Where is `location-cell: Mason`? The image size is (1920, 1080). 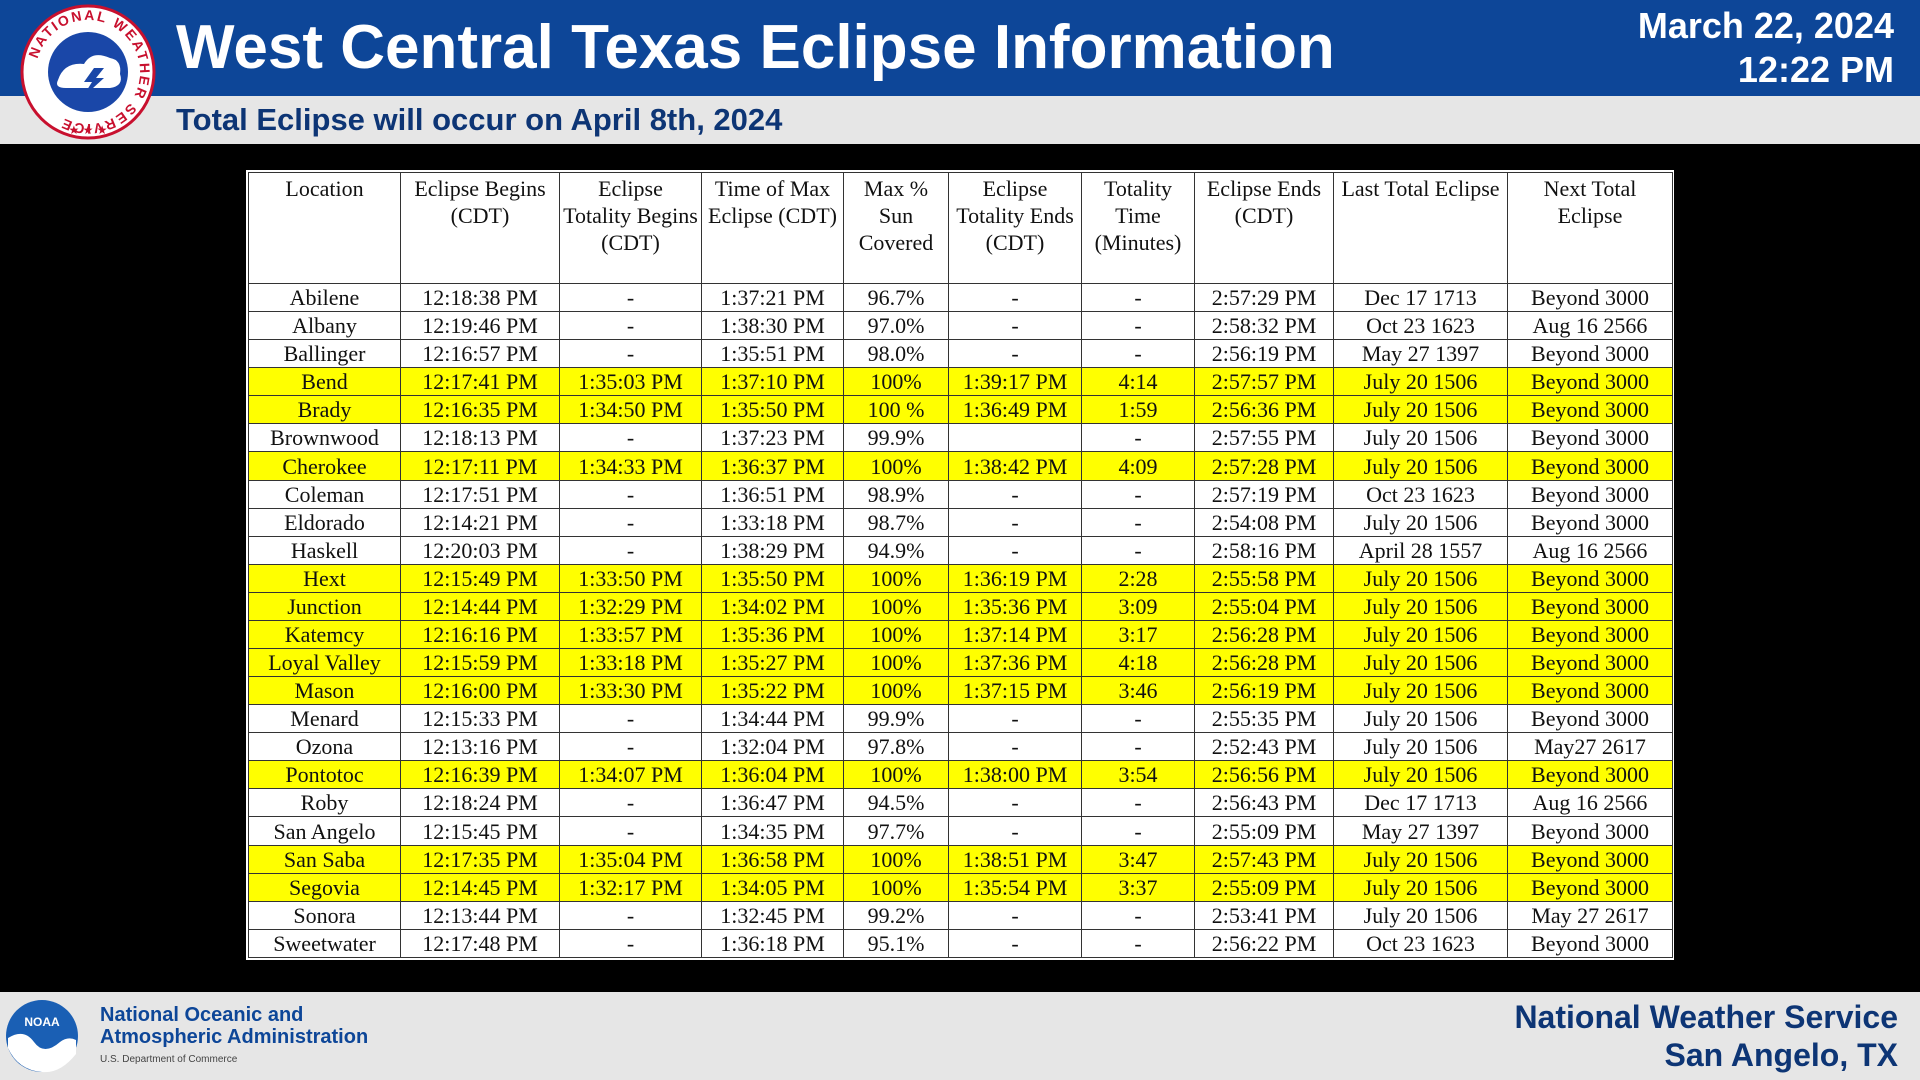 location-cell: Mason is located at coordinates (324, 691).